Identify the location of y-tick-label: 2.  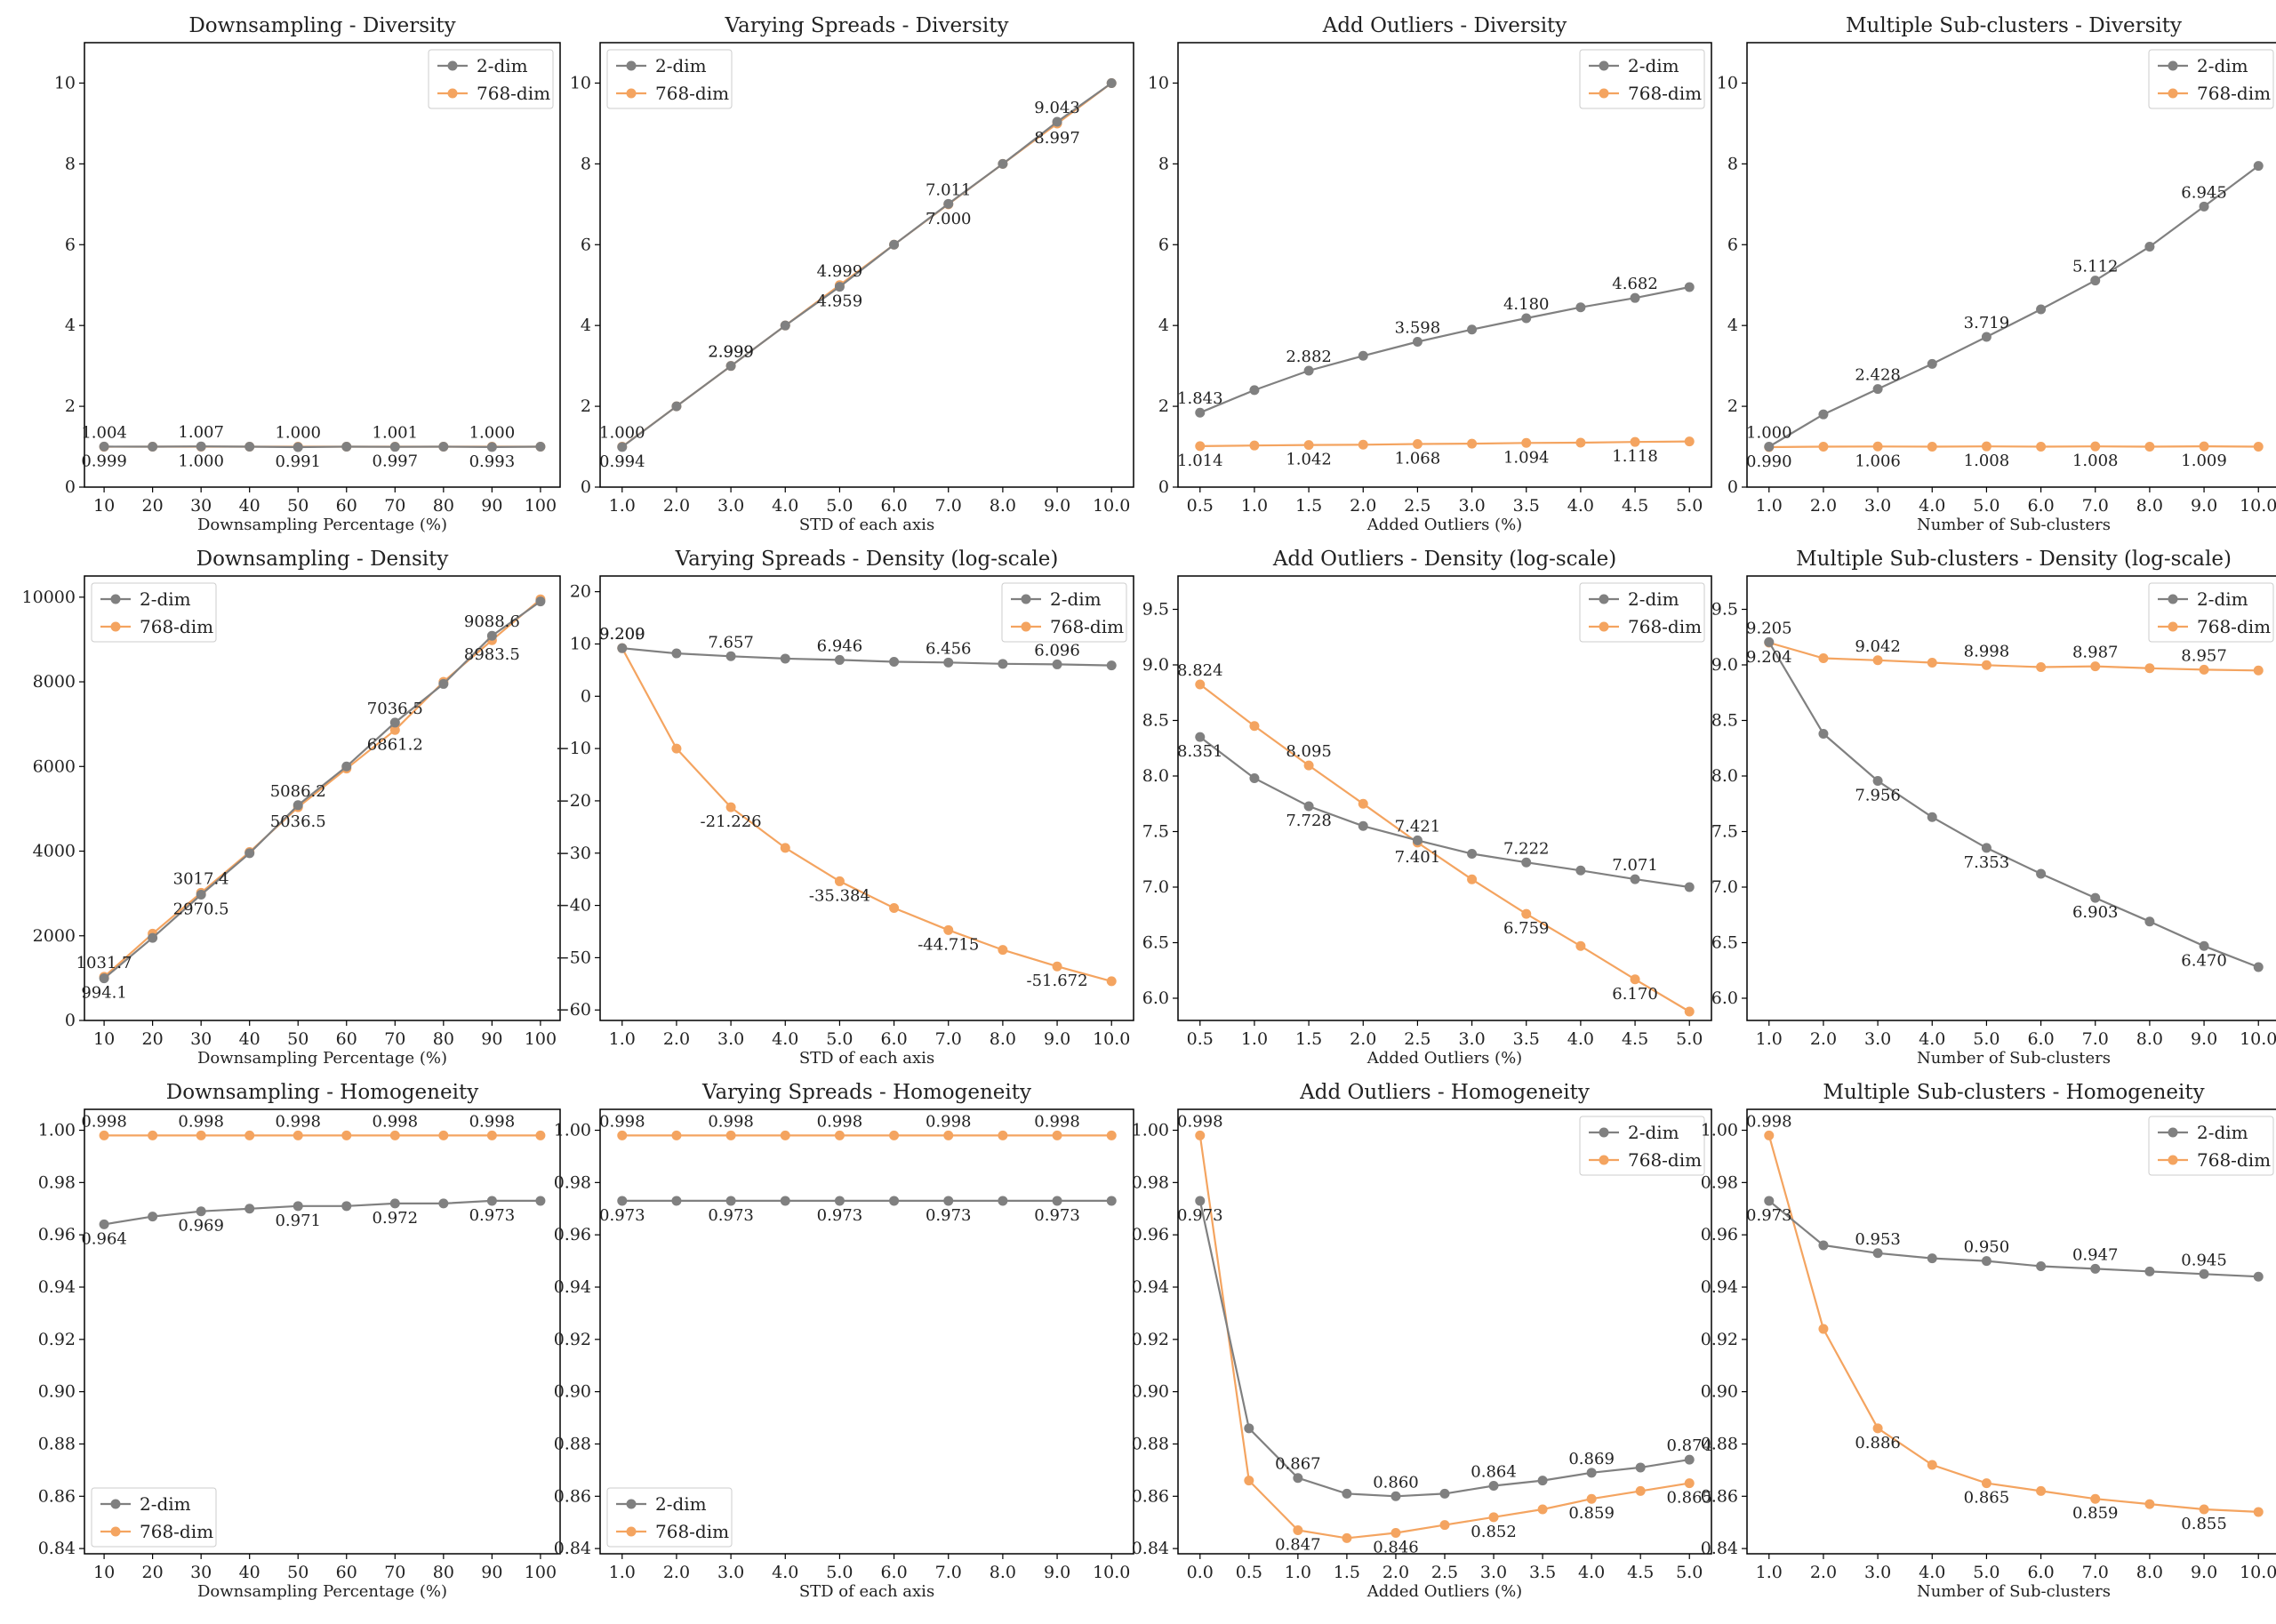
(70, 406).